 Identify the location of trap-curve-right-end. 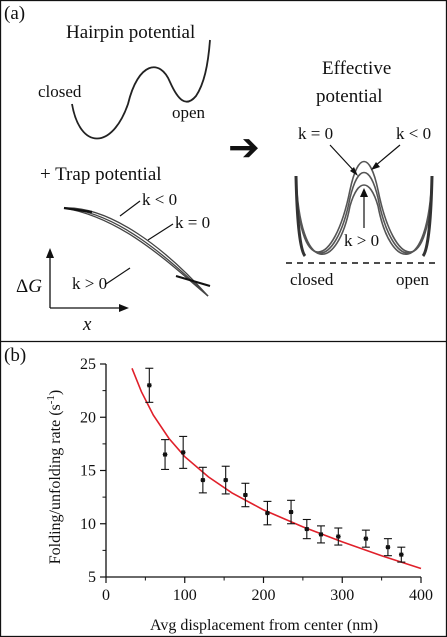
(193, 281).